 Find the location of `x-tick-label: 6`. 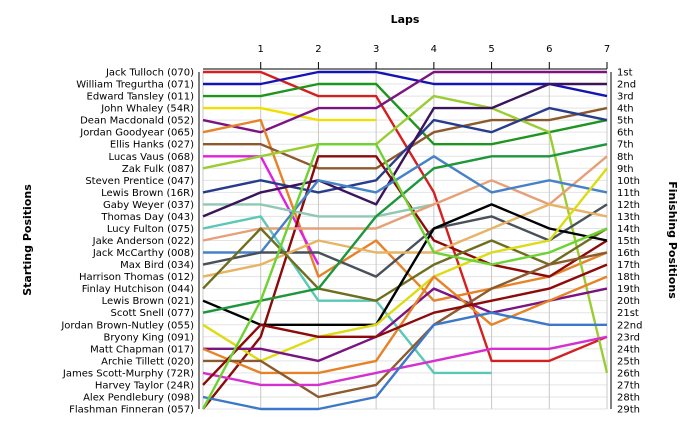

x-tick-label: 6 is located at coordinates (549, 49).